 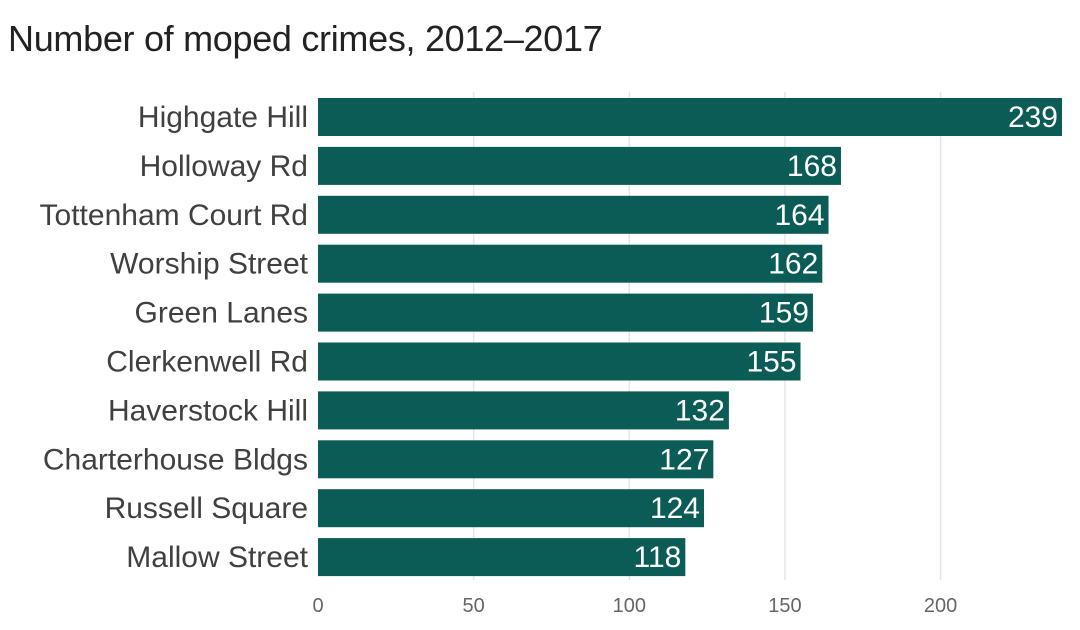 I want to click on category-label: Russell Square, so click(x=206, y=508).